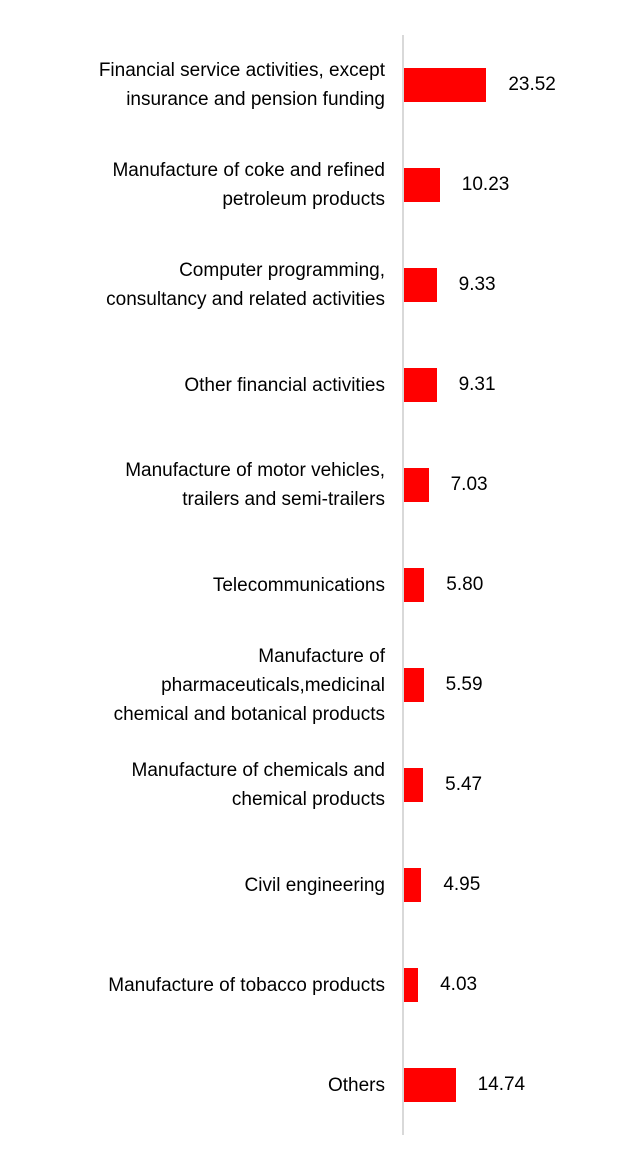 This screenshot has width=629, height=1149. Describe the element at coordinates (464, 684) in the screenshot. I see `value-label: 5.59` at that location.